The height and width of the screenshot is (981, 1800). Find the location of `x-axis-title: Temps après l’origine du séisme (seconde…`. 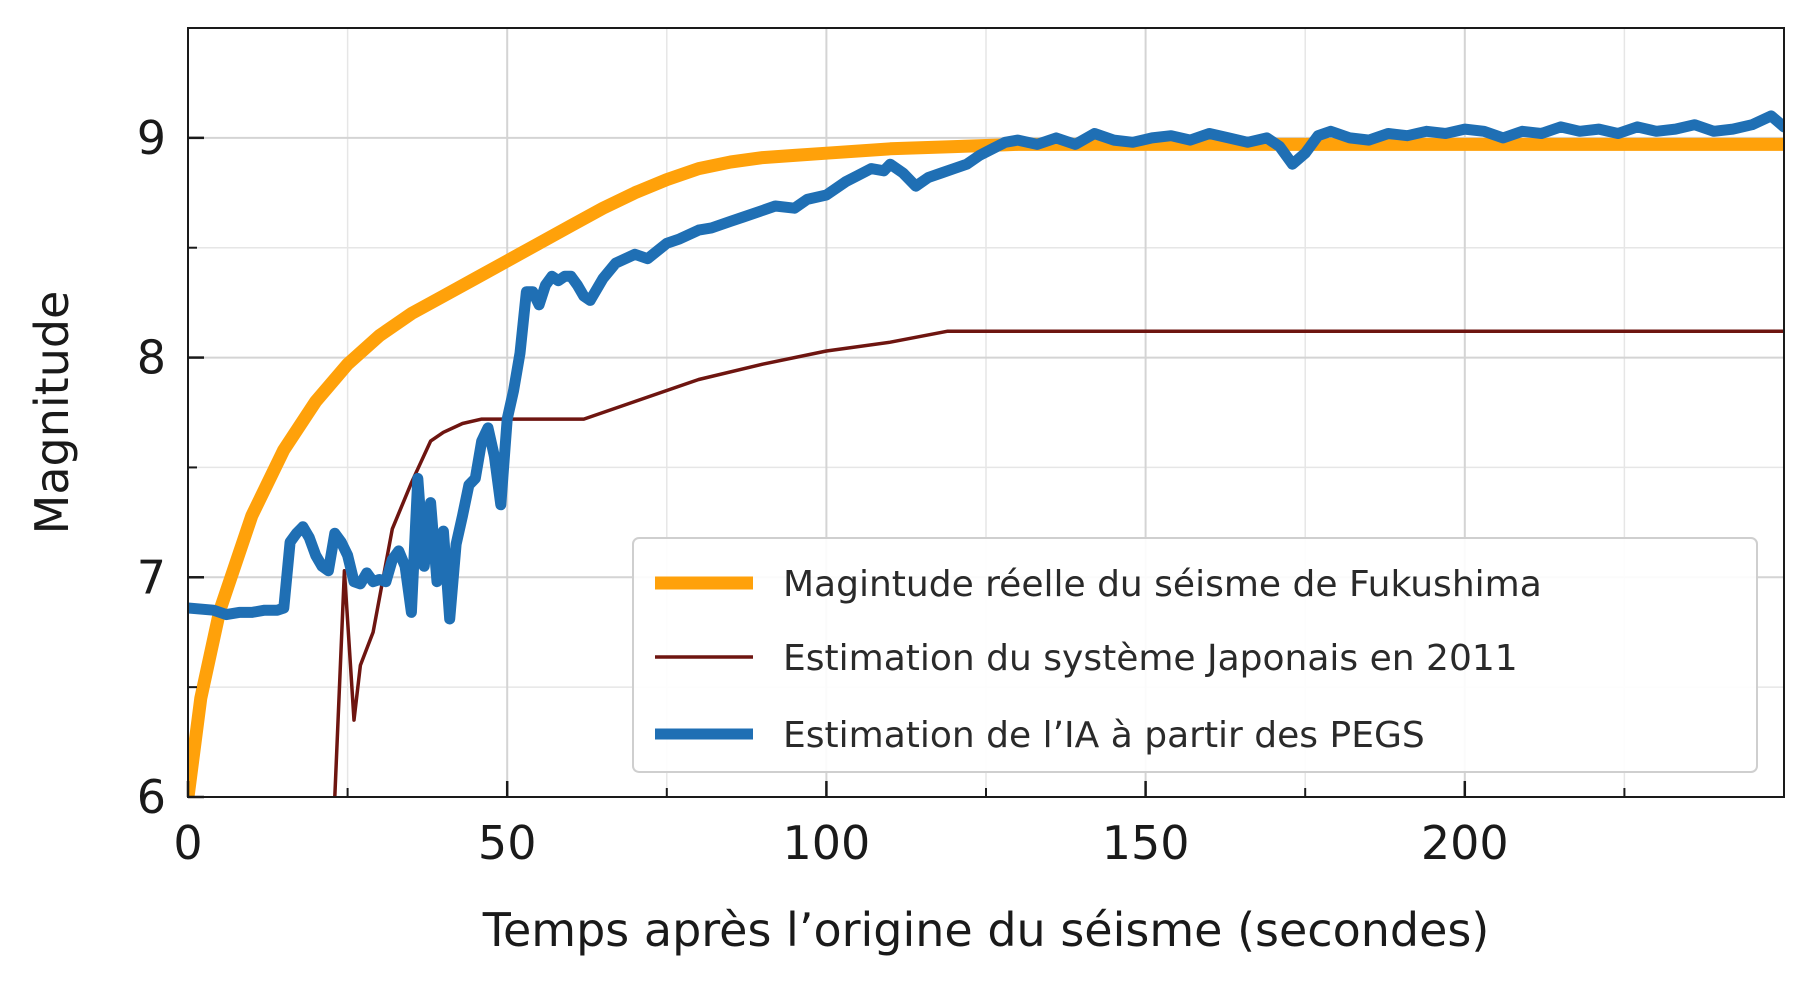

x-axis-title: Temps après l’origine du séisme (seconde… is located at coordinates (986, 930).